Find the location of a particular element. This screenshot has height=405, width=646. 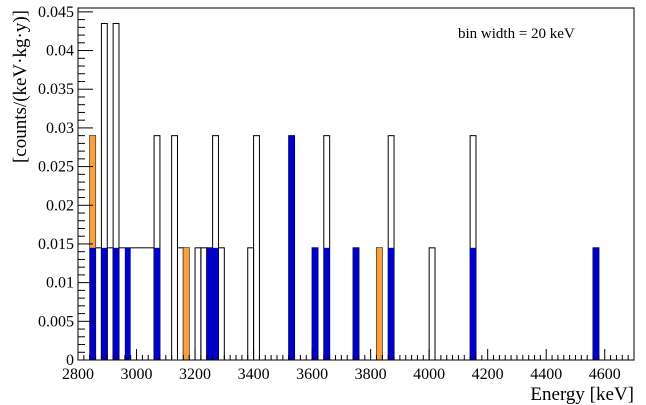

x-tick-label: 4600 is located at coordinates (605, 374).